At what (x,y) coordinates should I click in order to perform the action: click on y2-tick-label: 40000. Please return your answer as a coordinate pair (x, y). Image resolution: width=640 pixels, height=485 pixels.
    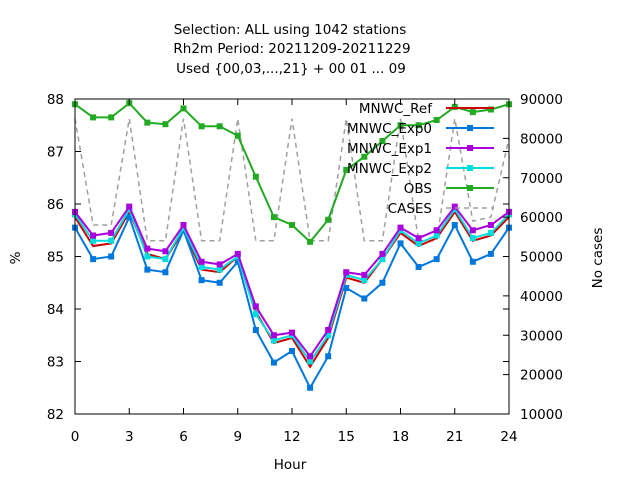
    Looking at the image, I should click on (541, 297).